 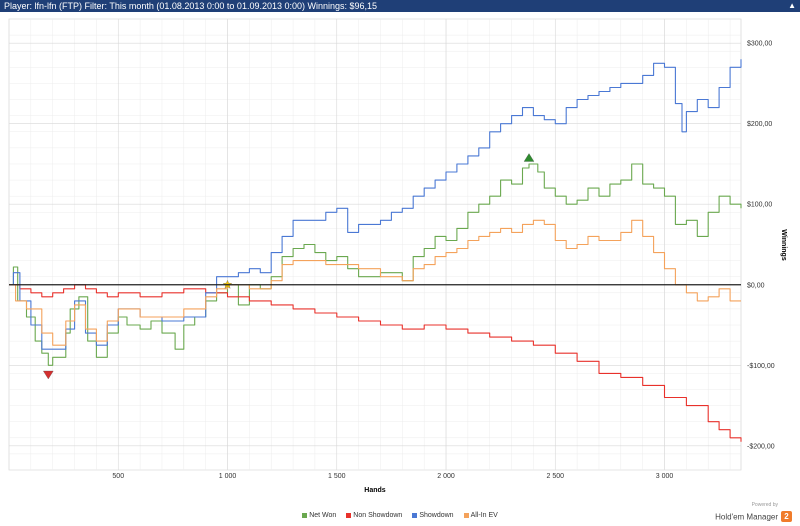 I want to click on branding: Powered by Hold'em Manager 2, so click(x=753, y=514).